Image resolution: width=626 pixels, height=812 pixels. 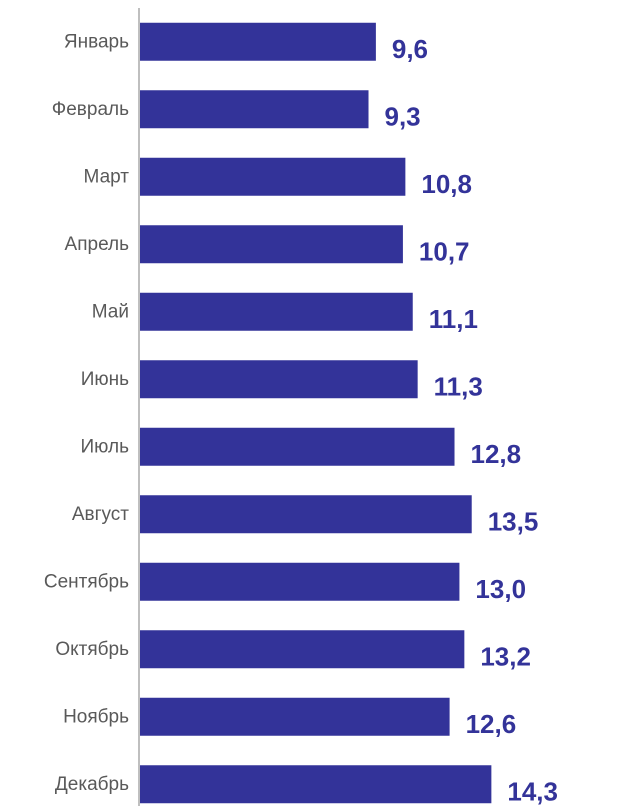 What do you see at coordinates (444, 251) in the screenshot?
I see `value-label-4: 10,7` at bounding box center [444, 251].